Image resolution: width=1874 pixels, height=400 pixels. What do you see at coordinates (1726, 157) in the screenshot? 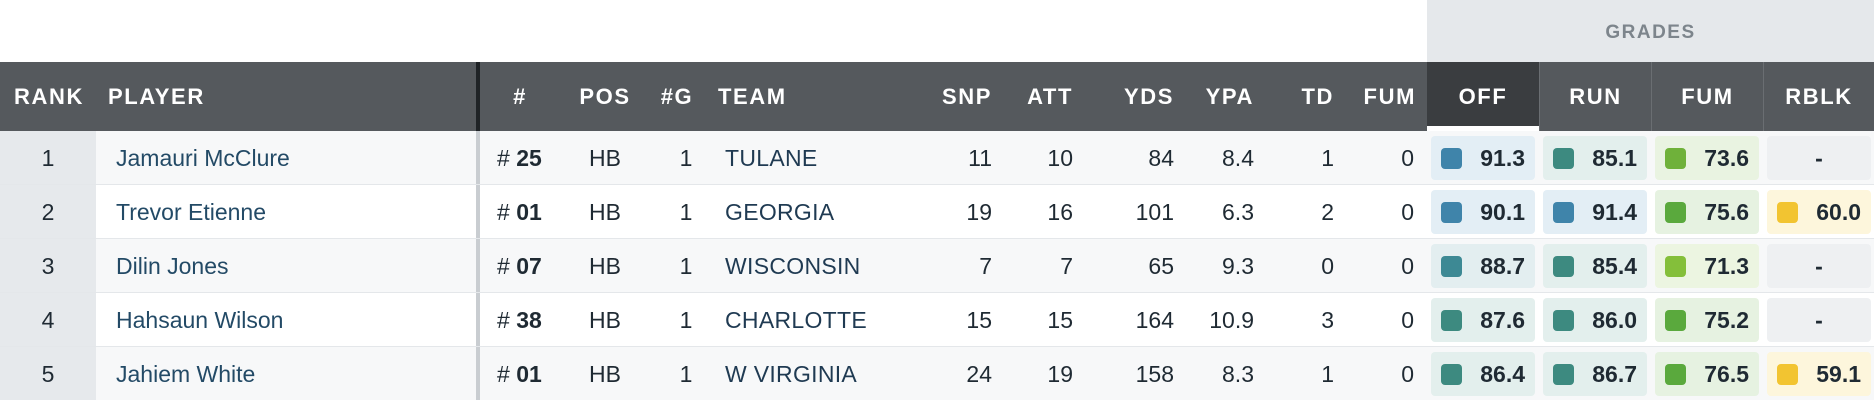
I see `grade-value: 73.6` at bounding box center [1726, 157].